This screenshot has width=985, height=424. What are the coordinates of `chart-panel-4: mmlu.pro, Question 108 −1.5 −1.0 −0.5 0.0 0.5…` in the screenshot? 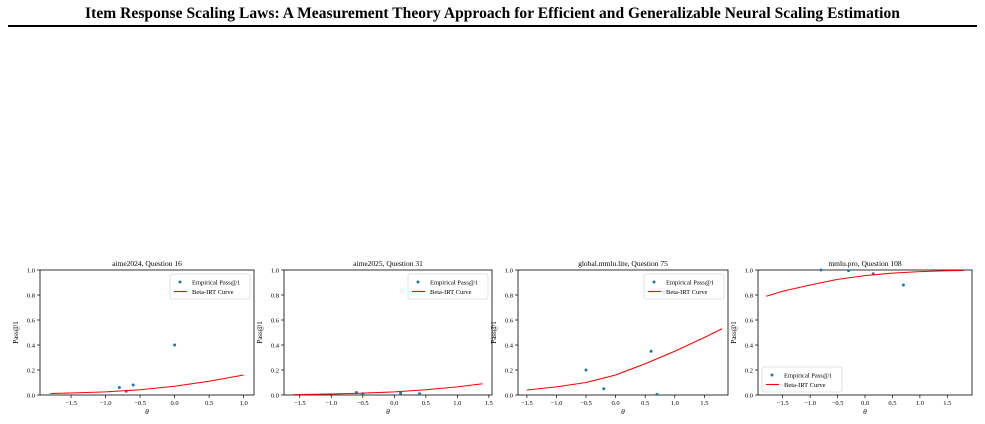 It's located at (851, 337).